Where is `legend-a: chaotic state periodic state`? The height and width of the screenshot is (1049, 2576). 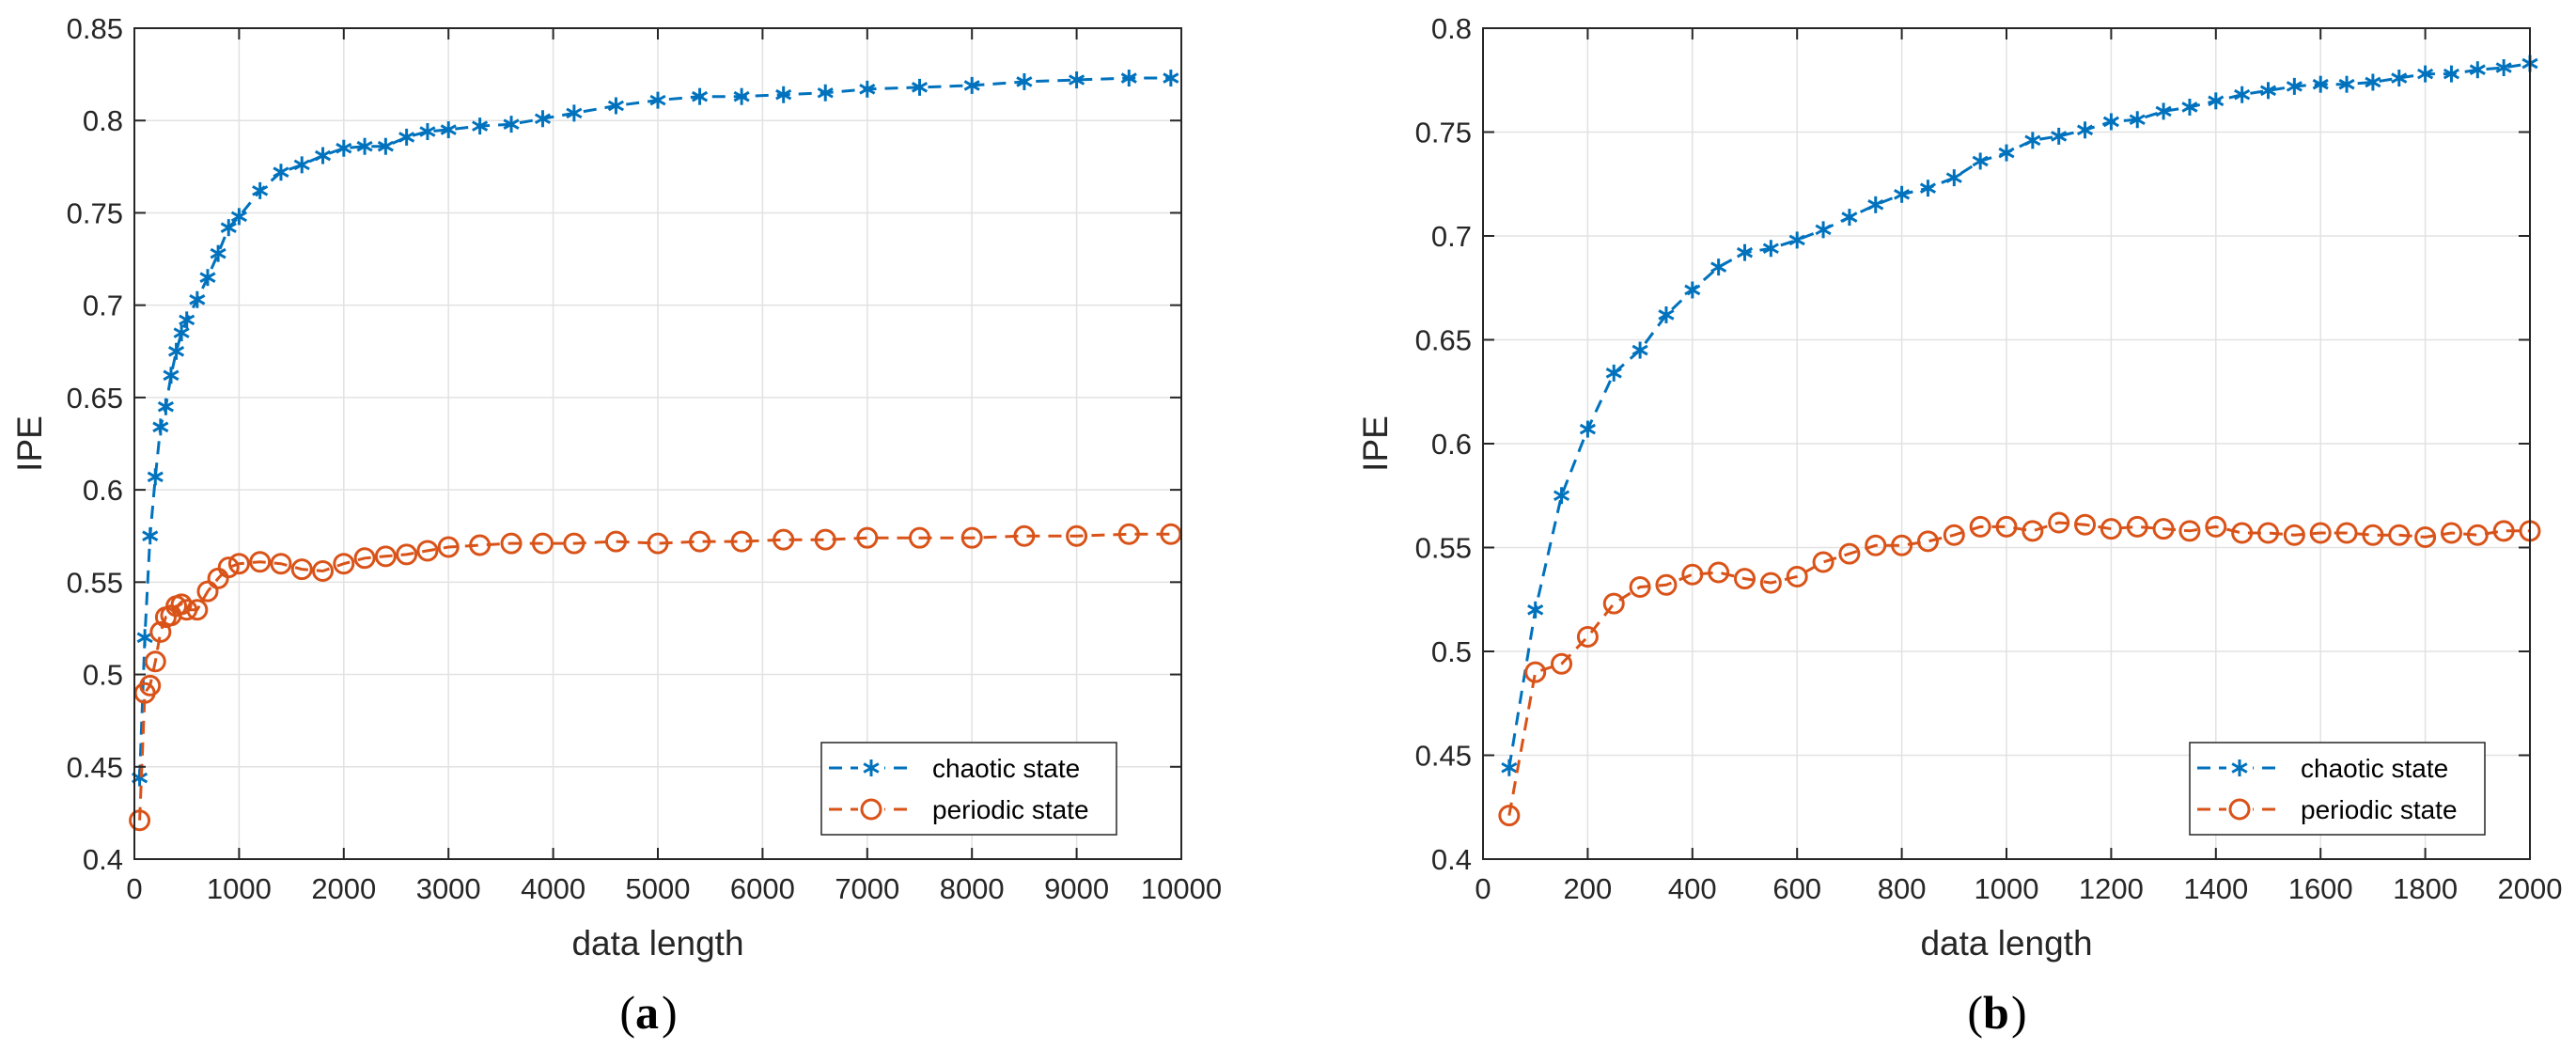 legend-a: chaotic state periodic state is located at coordinates (968, 789).